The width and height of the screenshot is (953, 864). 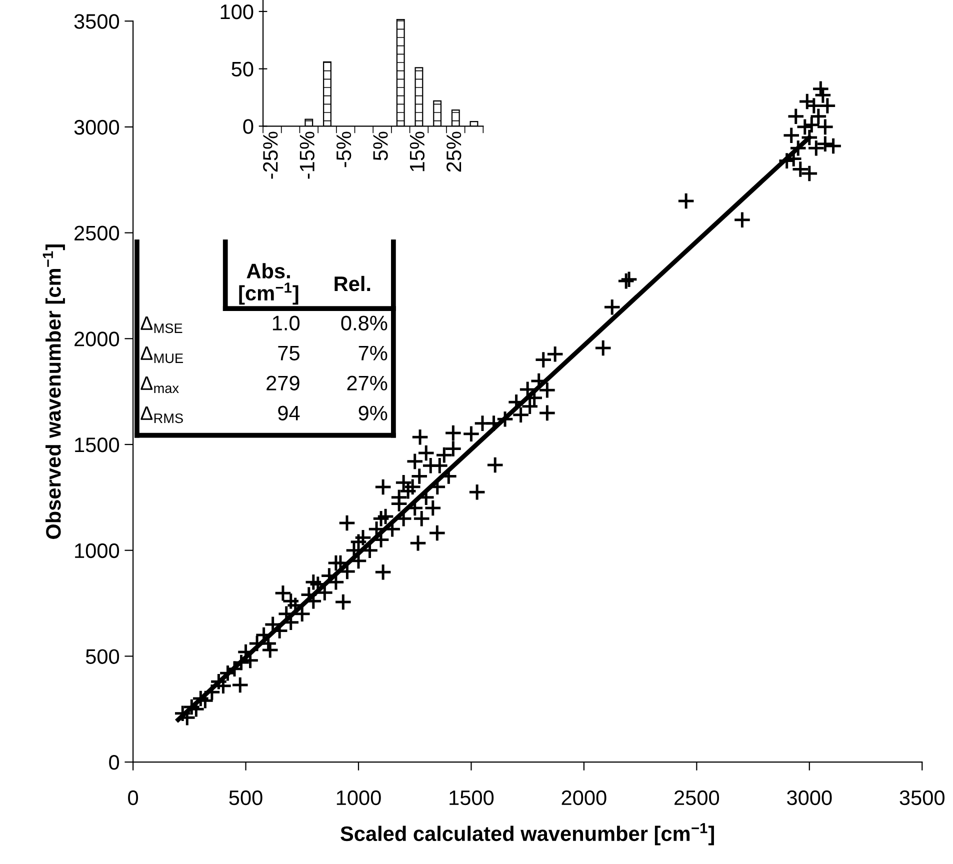 I want to click on annotation: 279, so click(x=283, y=383).